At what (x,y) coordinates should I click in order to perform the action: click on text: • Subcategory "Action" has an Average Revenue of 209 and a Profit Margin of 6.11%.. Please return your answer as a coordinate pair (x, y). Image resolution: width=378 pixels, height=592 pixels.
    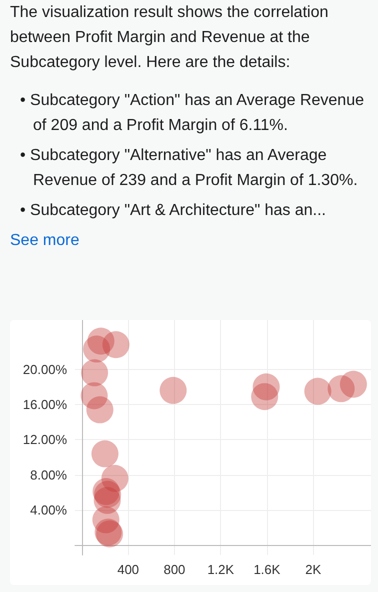
    Looking at the image, I should click on (192, 113).